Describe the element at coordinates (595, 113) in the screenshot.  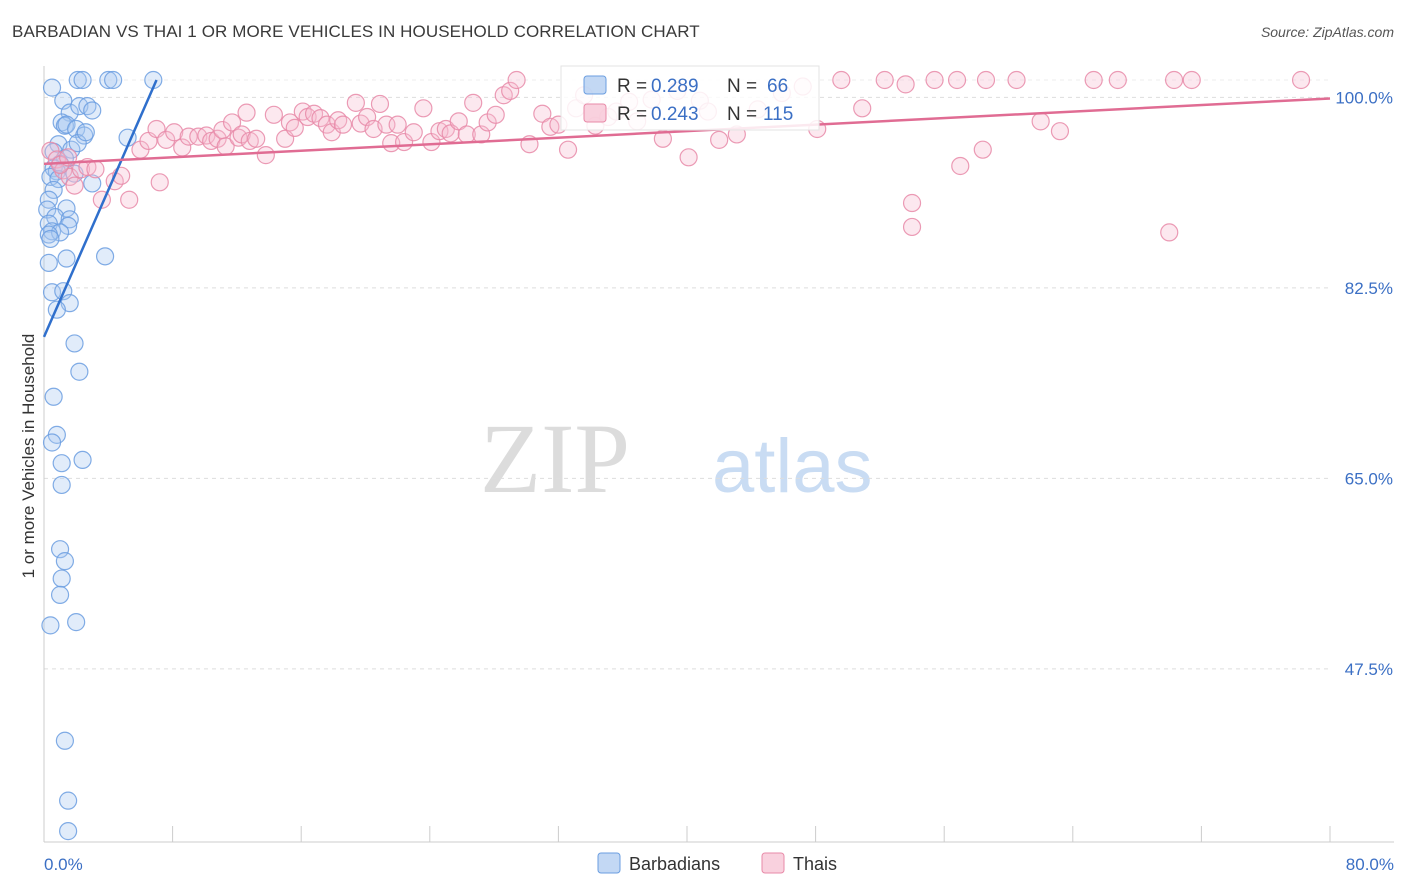
I see `legend-swatch-thais` at that location.